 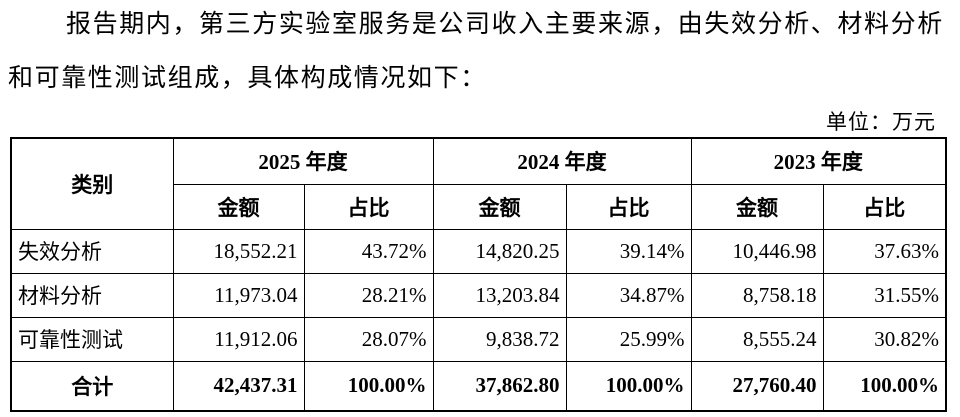 What do you see at coordinates (368, 339) in the screenshot?
I see `table-cell: 28.07%` at bounding box center [368, 339].